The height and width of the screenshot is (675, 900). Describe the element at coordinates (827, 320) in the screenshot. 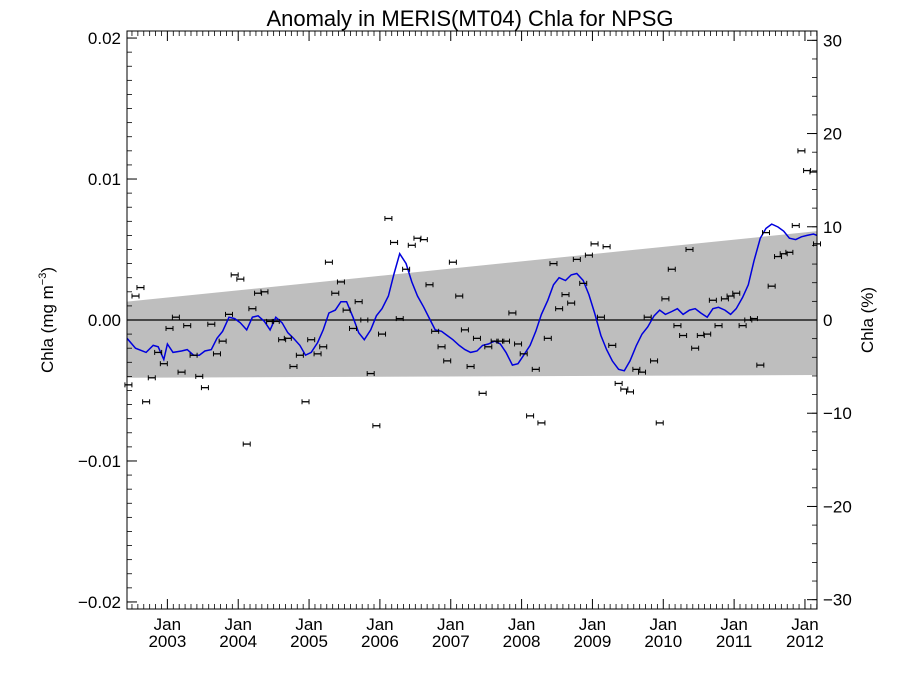

I see `y-right-tick-label: 0` at that location.